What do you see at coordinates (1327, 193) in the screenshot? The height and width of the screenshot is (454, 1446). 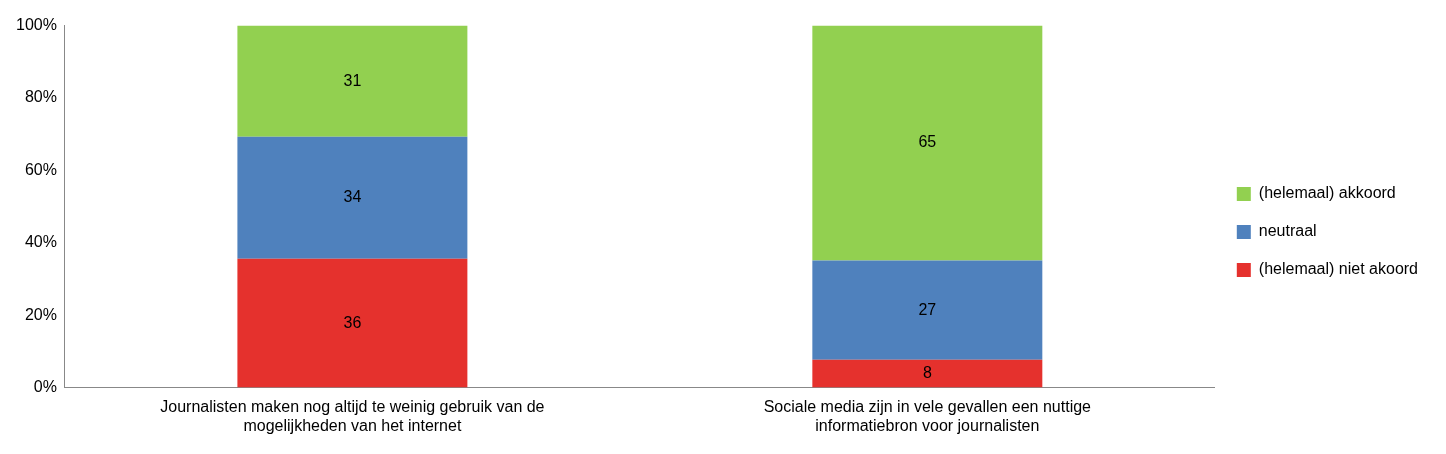 I see `legend-label: (helemaal) akkoord` at bounding box center [1327, 193].